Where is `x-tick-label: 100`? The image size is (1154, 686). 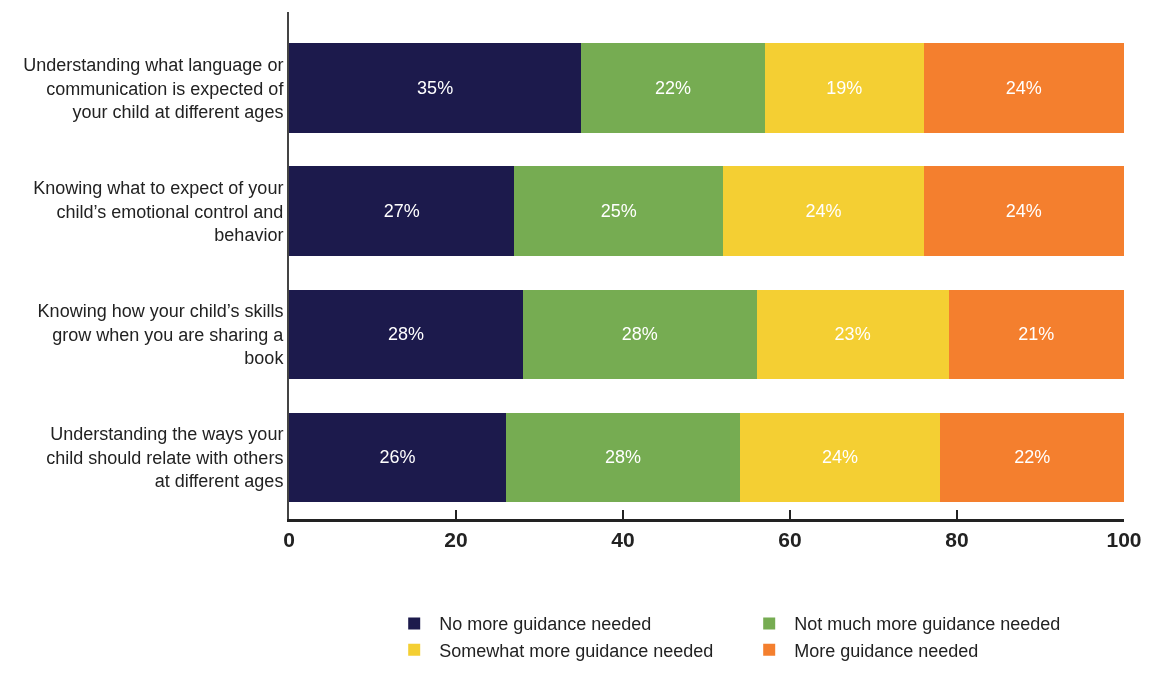
x-tick-label: 100 is located at coordinates (1124, 539).